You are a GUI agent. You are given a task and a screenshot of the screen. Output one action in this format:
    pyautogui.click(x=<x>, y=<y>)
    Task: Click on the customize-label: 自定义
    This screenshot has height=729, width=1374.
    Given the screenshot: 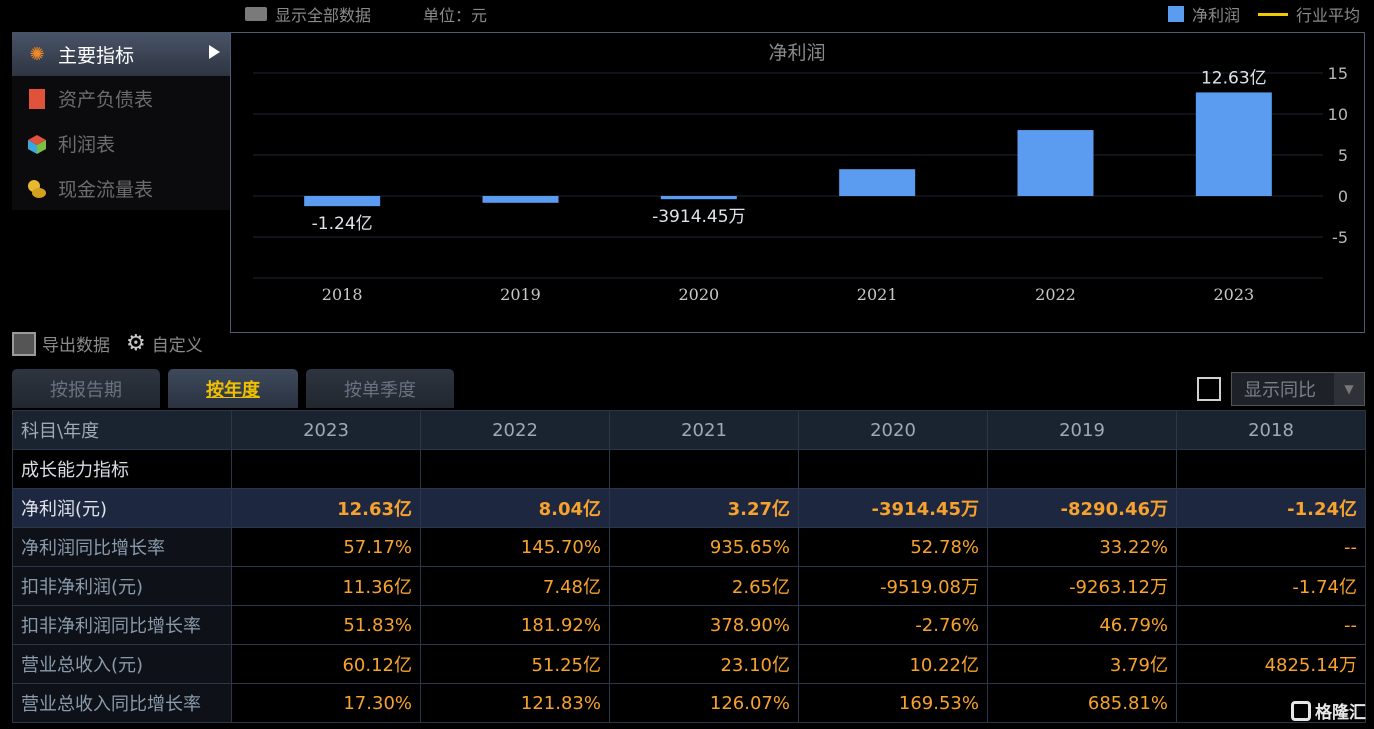 What is the action you would take?
    pyautogui.click(x=177, y=346)
    